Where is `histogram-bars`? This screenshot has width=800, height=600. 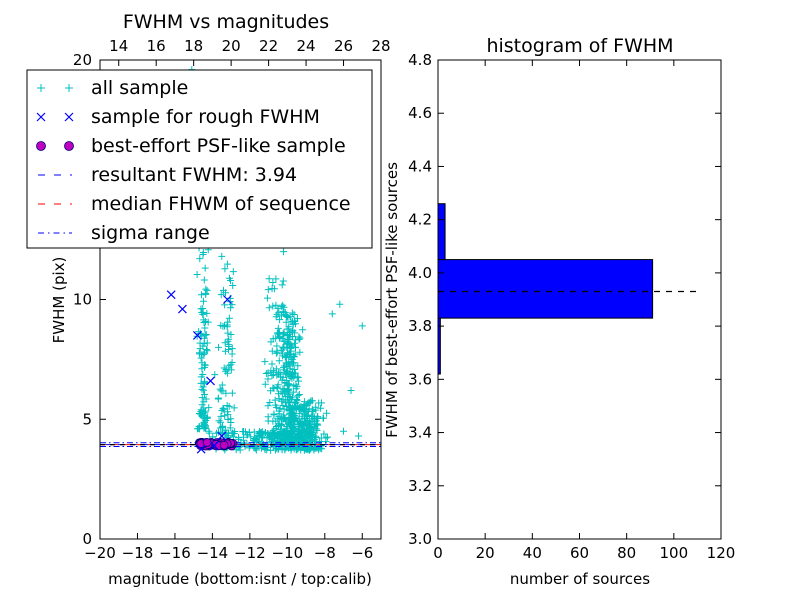 histogram-bars is located at coordinates (567, 289).